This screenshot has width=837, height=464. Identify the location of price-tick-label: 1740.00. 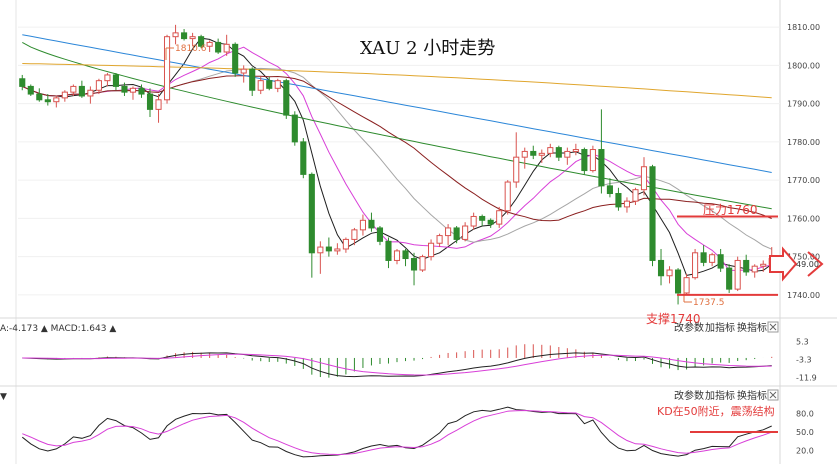
(803, 295).